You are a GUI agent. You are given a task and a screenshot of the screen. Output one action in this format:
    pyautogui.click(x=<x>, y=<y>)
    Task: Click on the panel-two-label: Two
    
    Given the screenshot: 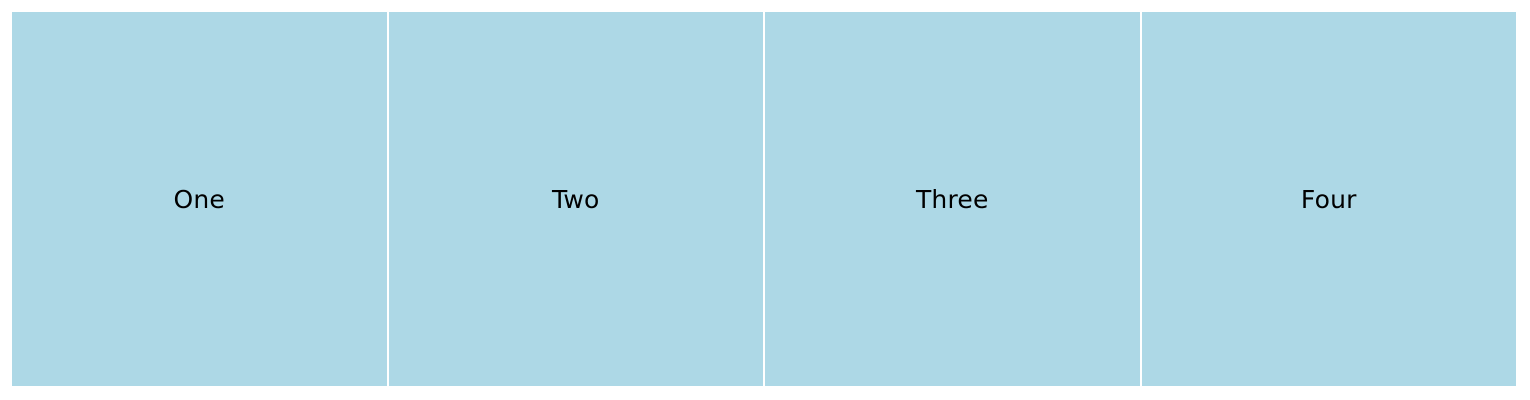 What is the action you would take?
    pyautogui.click(x=576, y=199)
    